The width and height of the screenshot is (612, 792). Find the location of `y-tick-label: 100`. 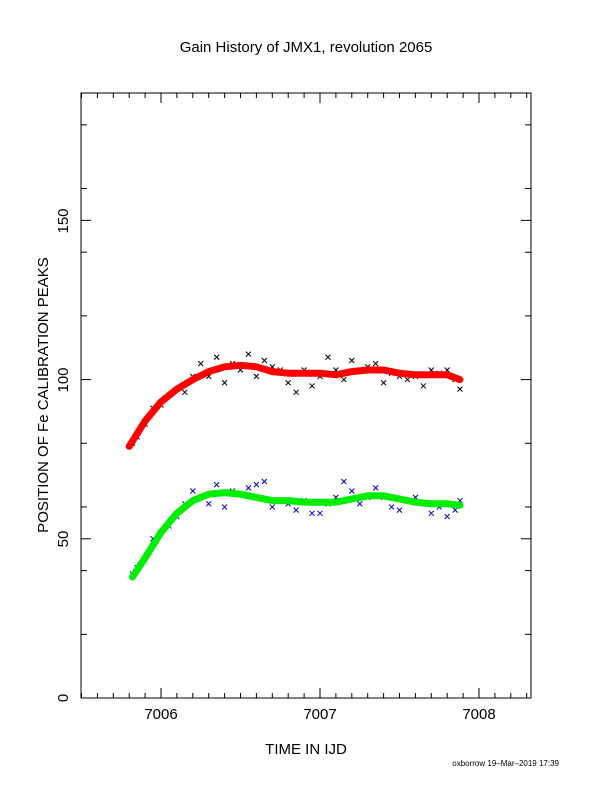

y-tick-label: 100 is located at coordinates (63, 379).